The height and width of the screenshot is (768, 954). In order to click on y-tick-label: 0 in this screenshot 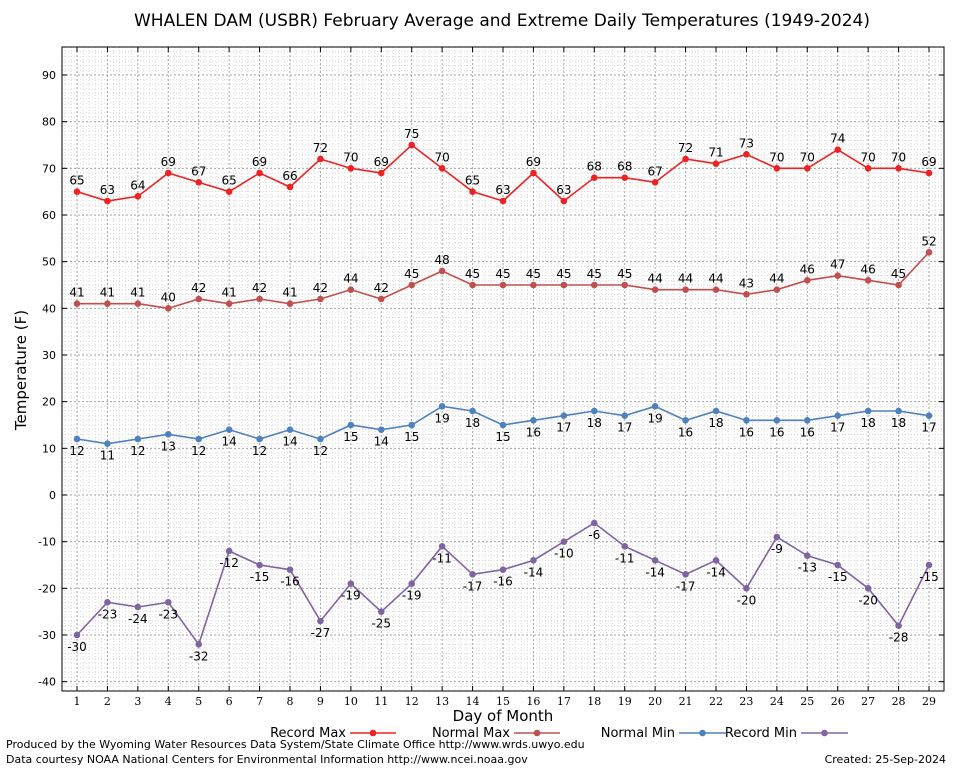, I will do `click(52, 495)`.